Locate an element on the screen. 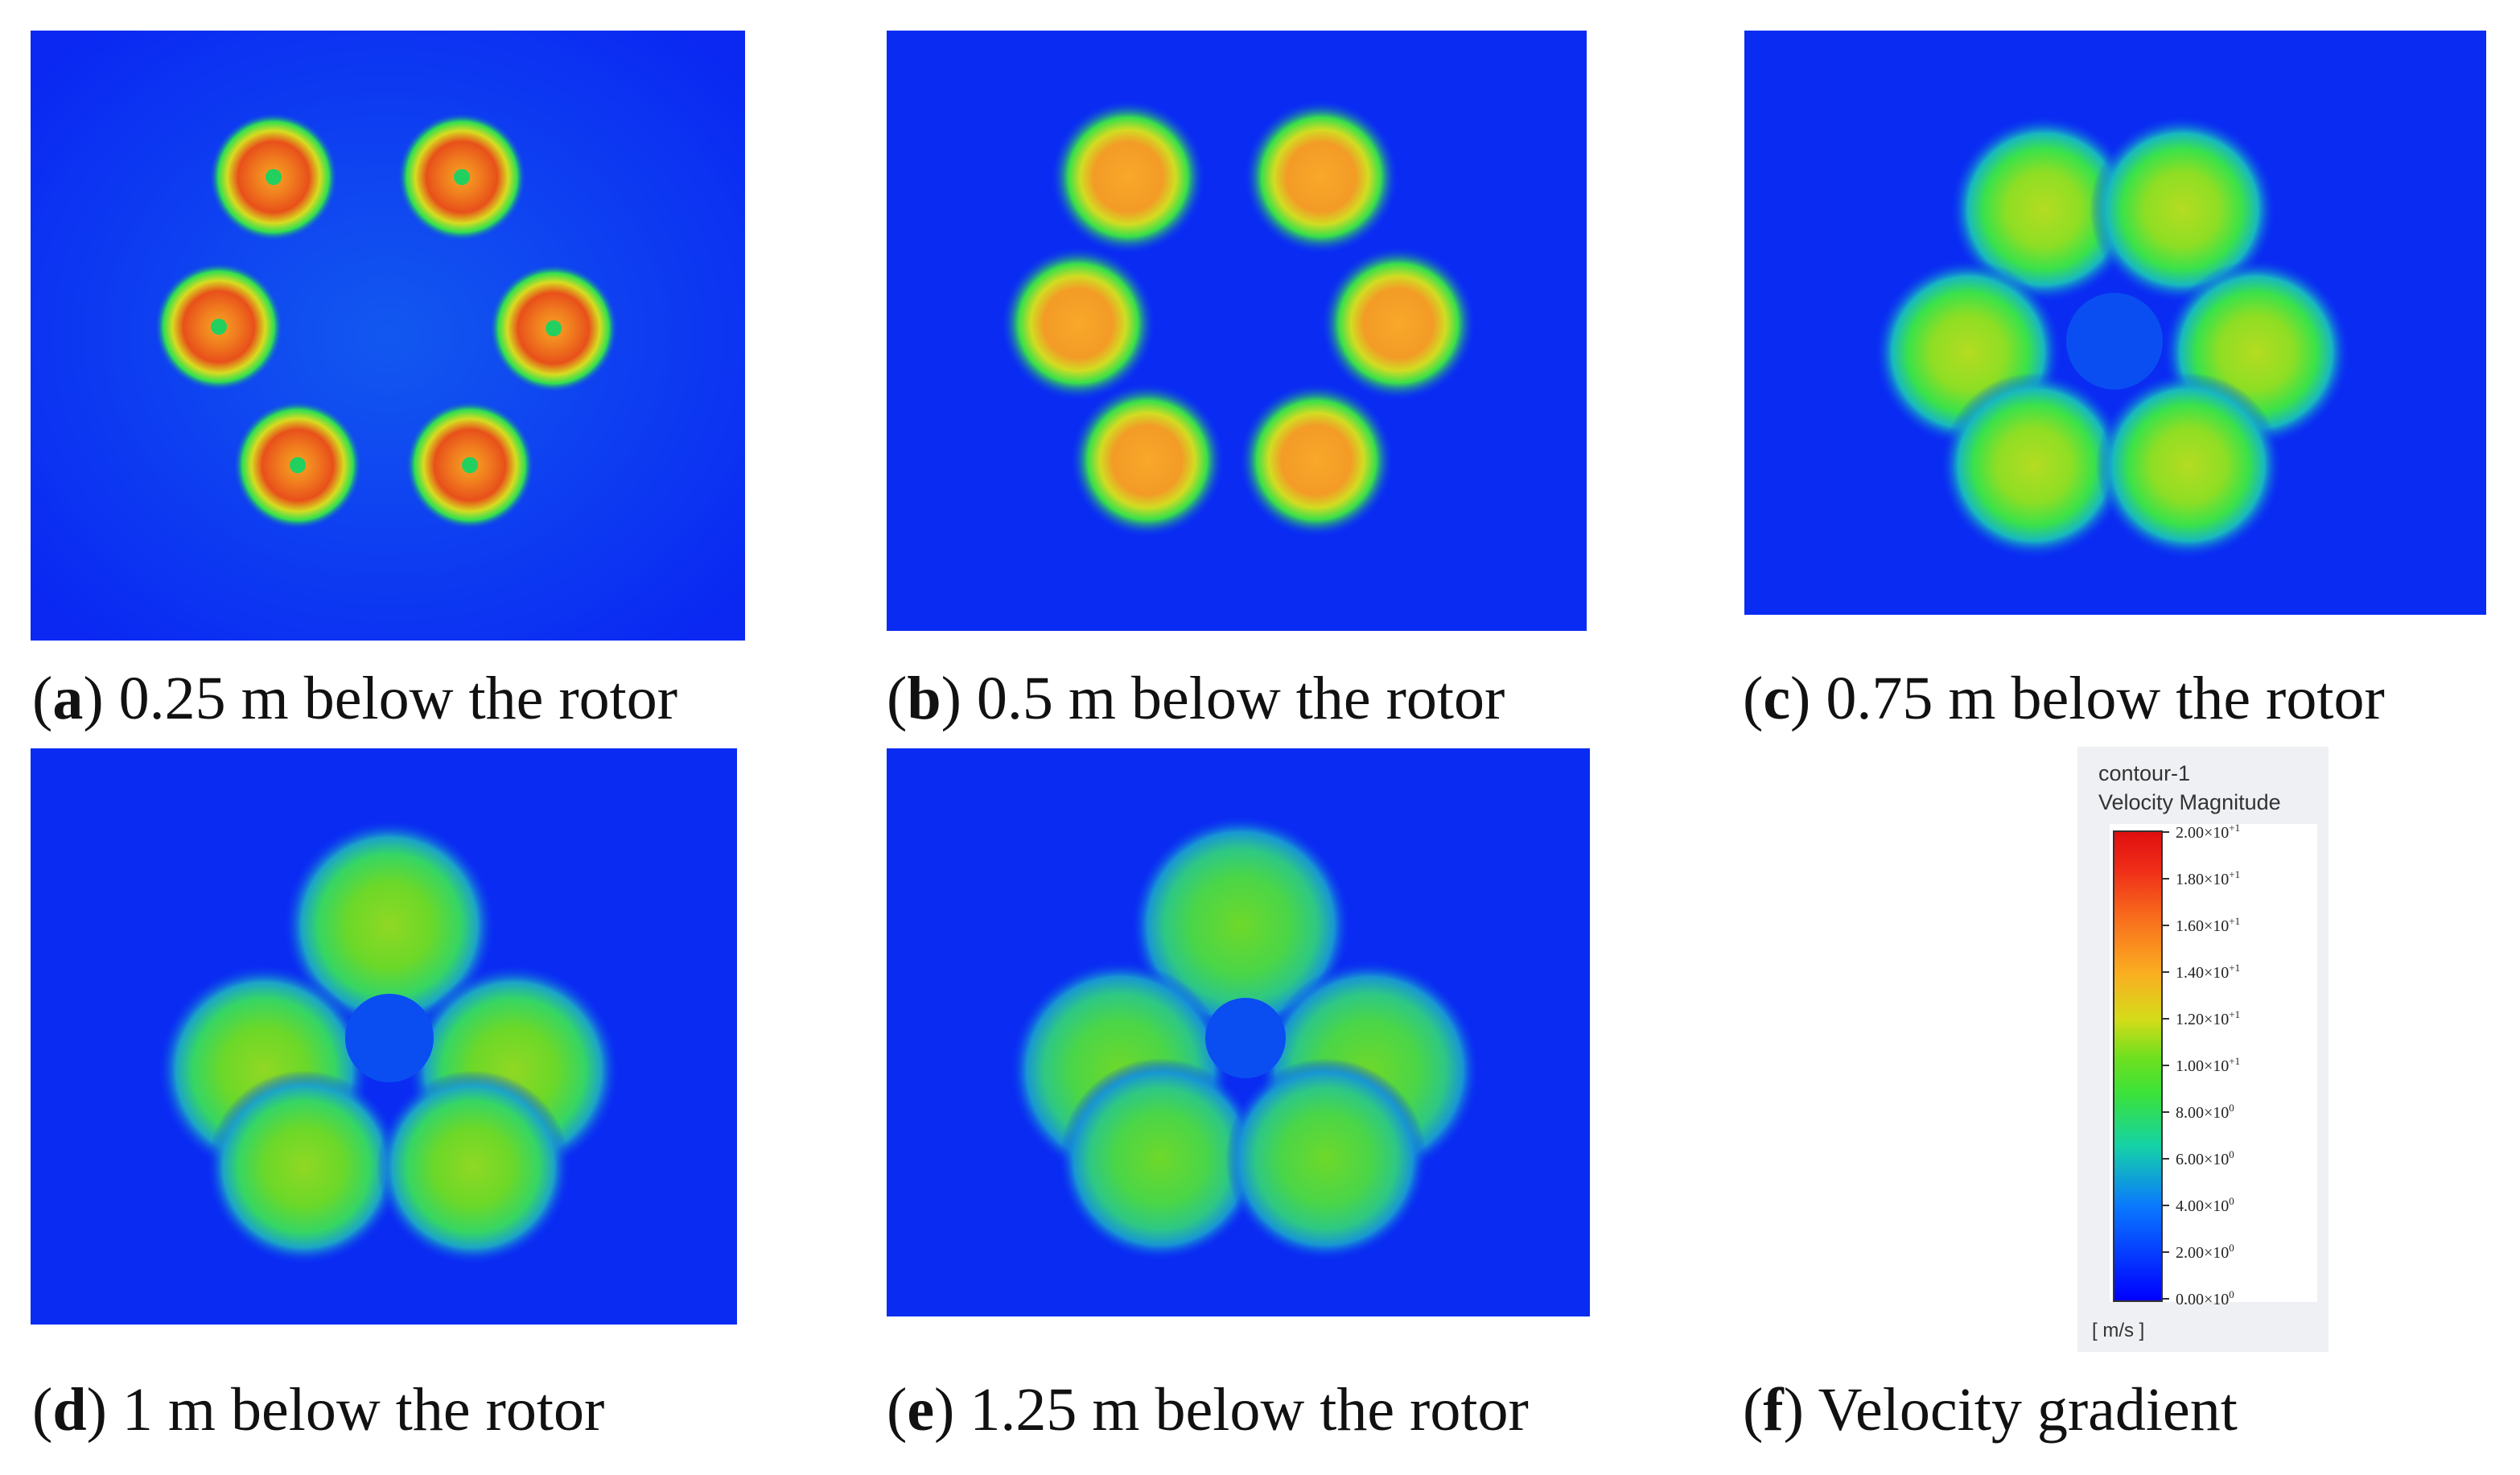 This screenshot has width=2520, height=1475. colorbar is located at coordinates (2138, 1066).